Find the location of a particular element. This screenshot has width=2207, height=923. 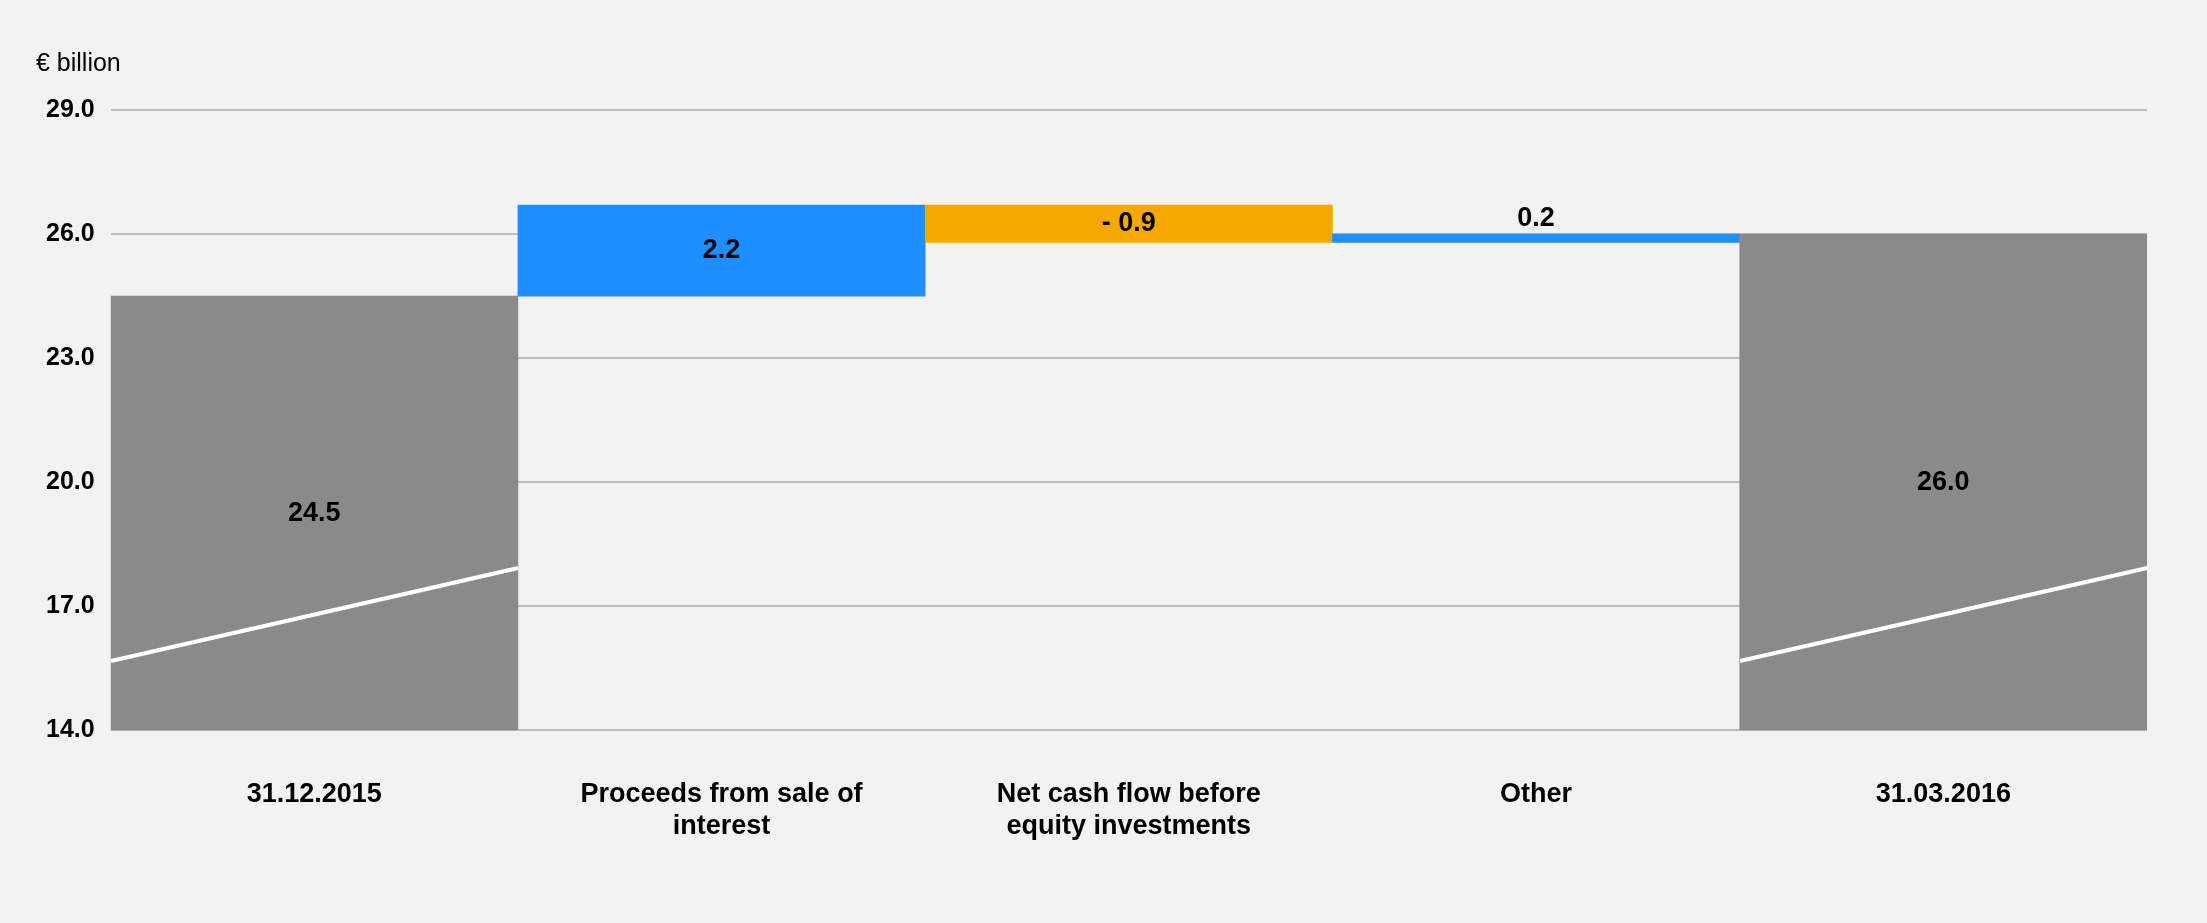

x-tick-label: Proceeds from sale of interest is located at coordinates (722, 809).